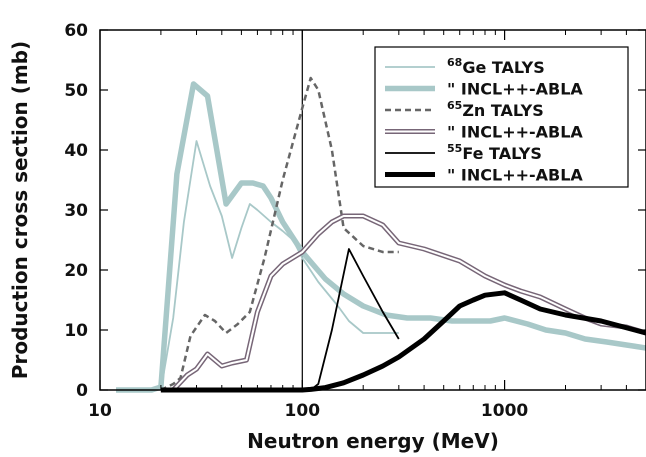 The image size is (646, 457). I want to click on legend-label: 55Fe TALYS, so click(494, 152).